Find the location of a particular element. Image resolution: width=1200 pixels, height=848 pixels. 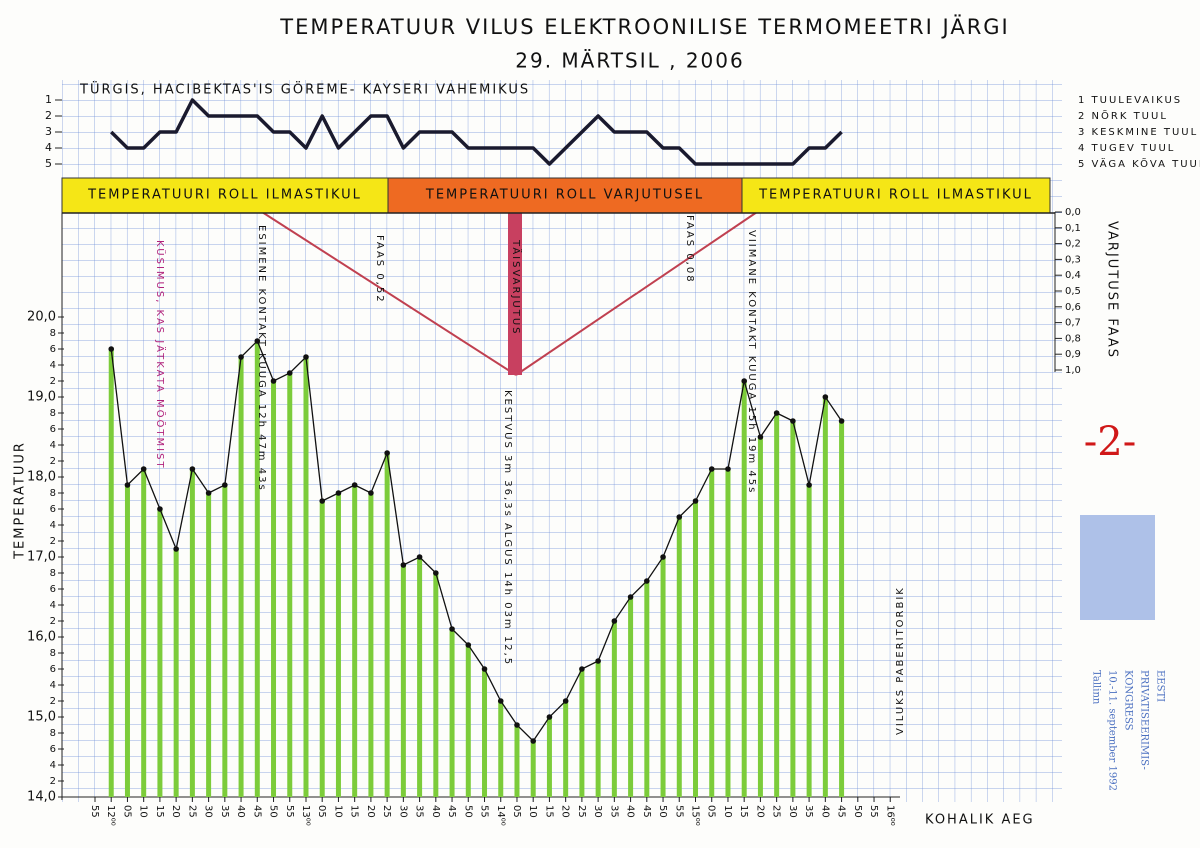

phase-band is located at coordinates (896, 195).